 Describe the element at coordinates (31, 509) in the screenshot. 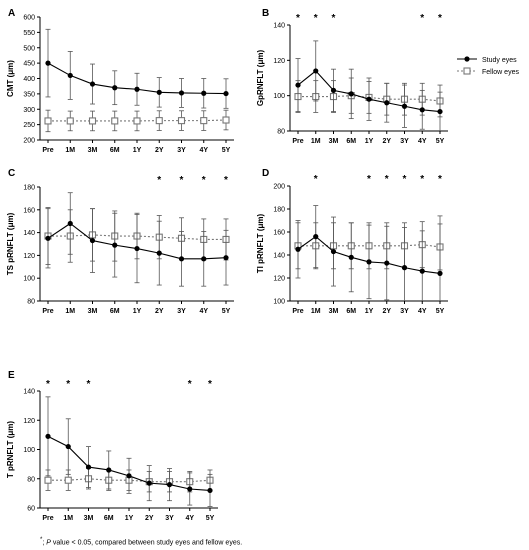

I see `y-tick-label: 60` at that location.